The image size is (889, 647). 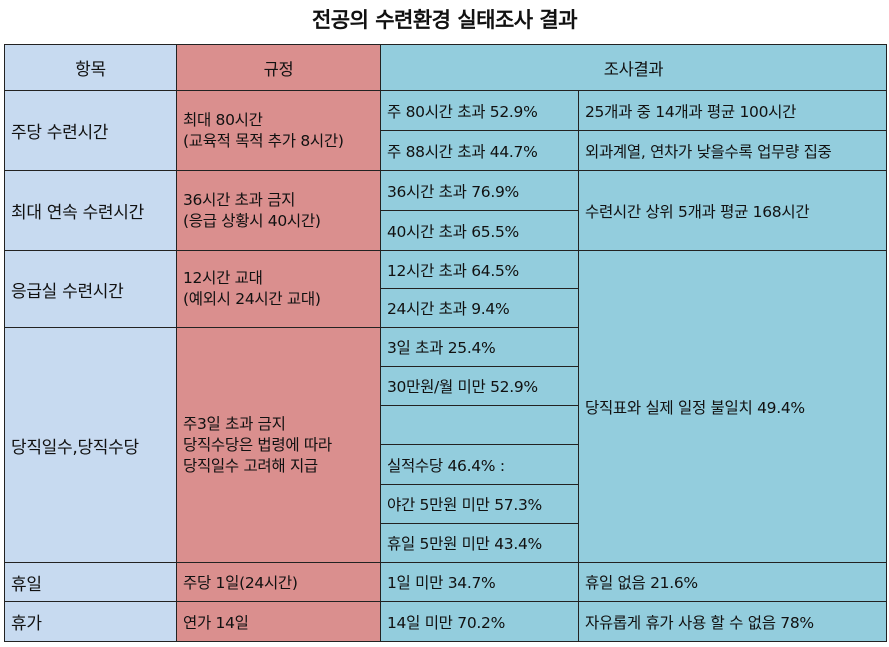 What do you see at coordinates (90, 210) in the screenshot?
I see `item-cell: 최대 연속 수련시간` at bounding box center [90, 210].